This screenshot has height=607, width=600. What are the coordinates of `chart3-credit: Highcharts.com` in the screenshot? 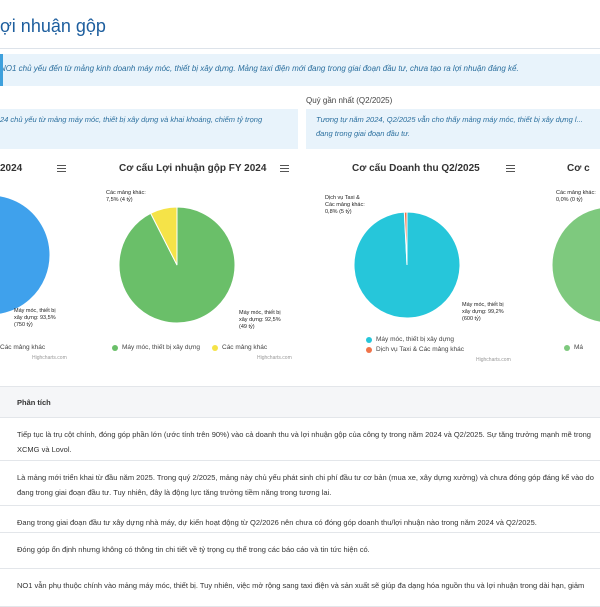 It's located at (493, 360).